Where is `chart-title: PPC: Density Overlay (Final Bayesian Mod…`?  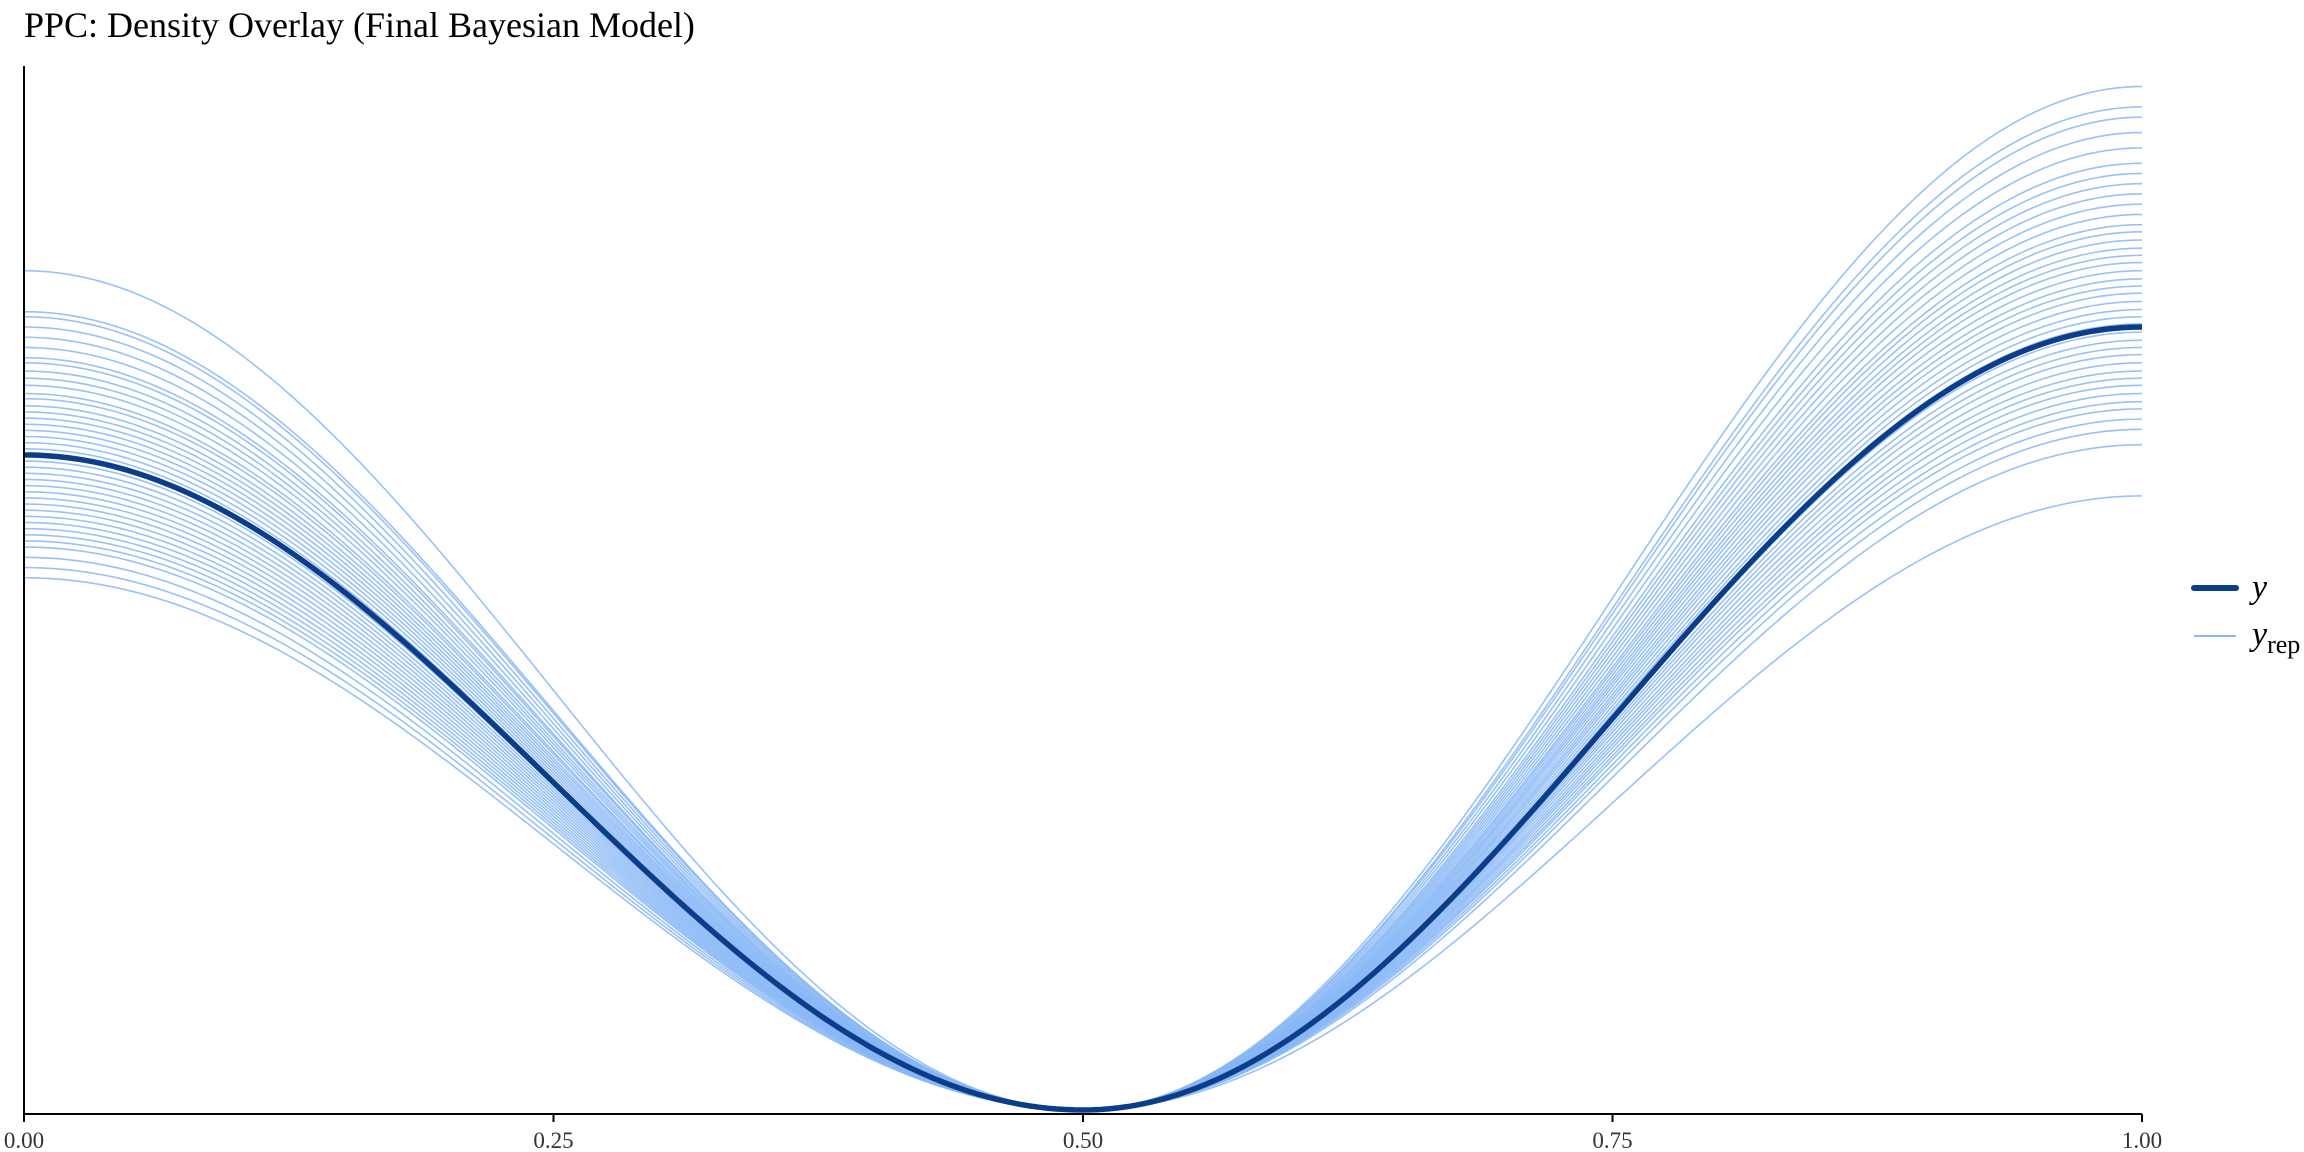 chart-title: PPC: Density Overlay (Final Bayesian Mod… is located at coordinates (359, 25).